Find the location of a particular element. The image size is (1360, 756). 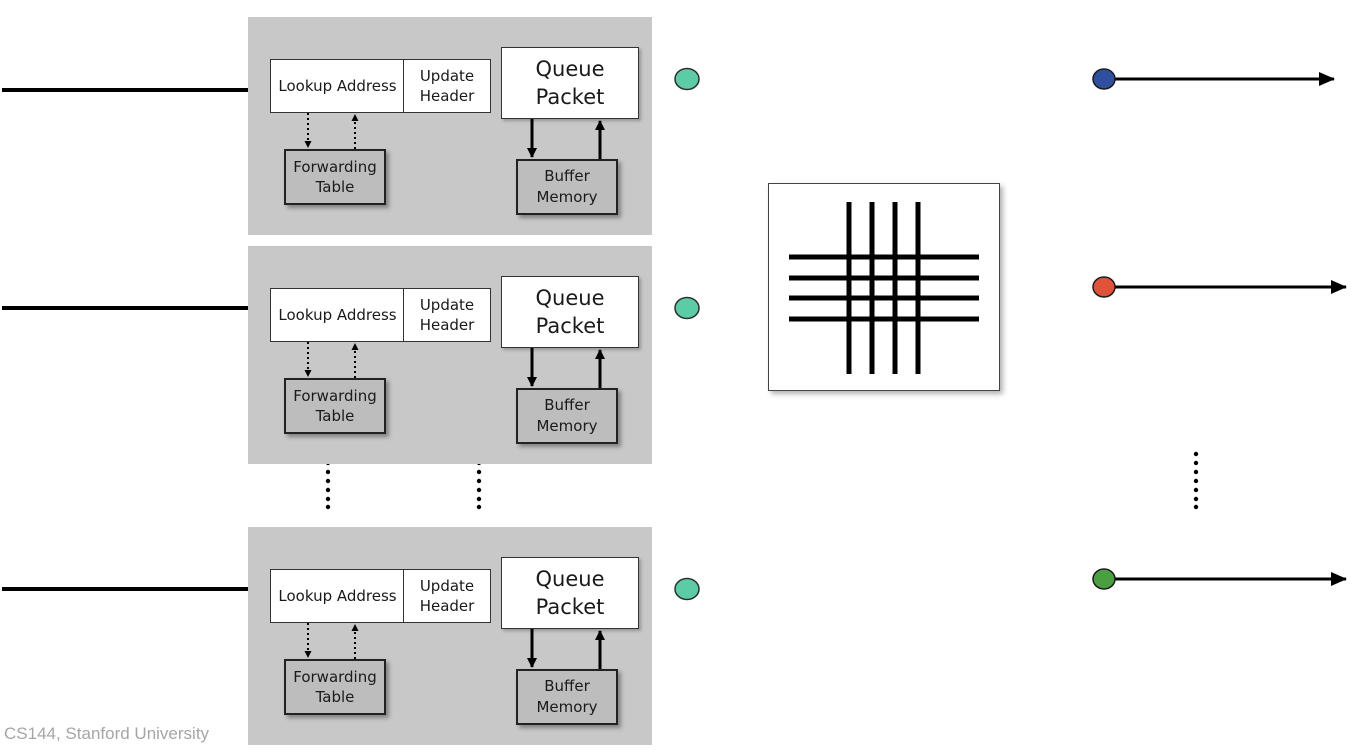

output-port-dot-blue is located at coordinates (1104, 79).